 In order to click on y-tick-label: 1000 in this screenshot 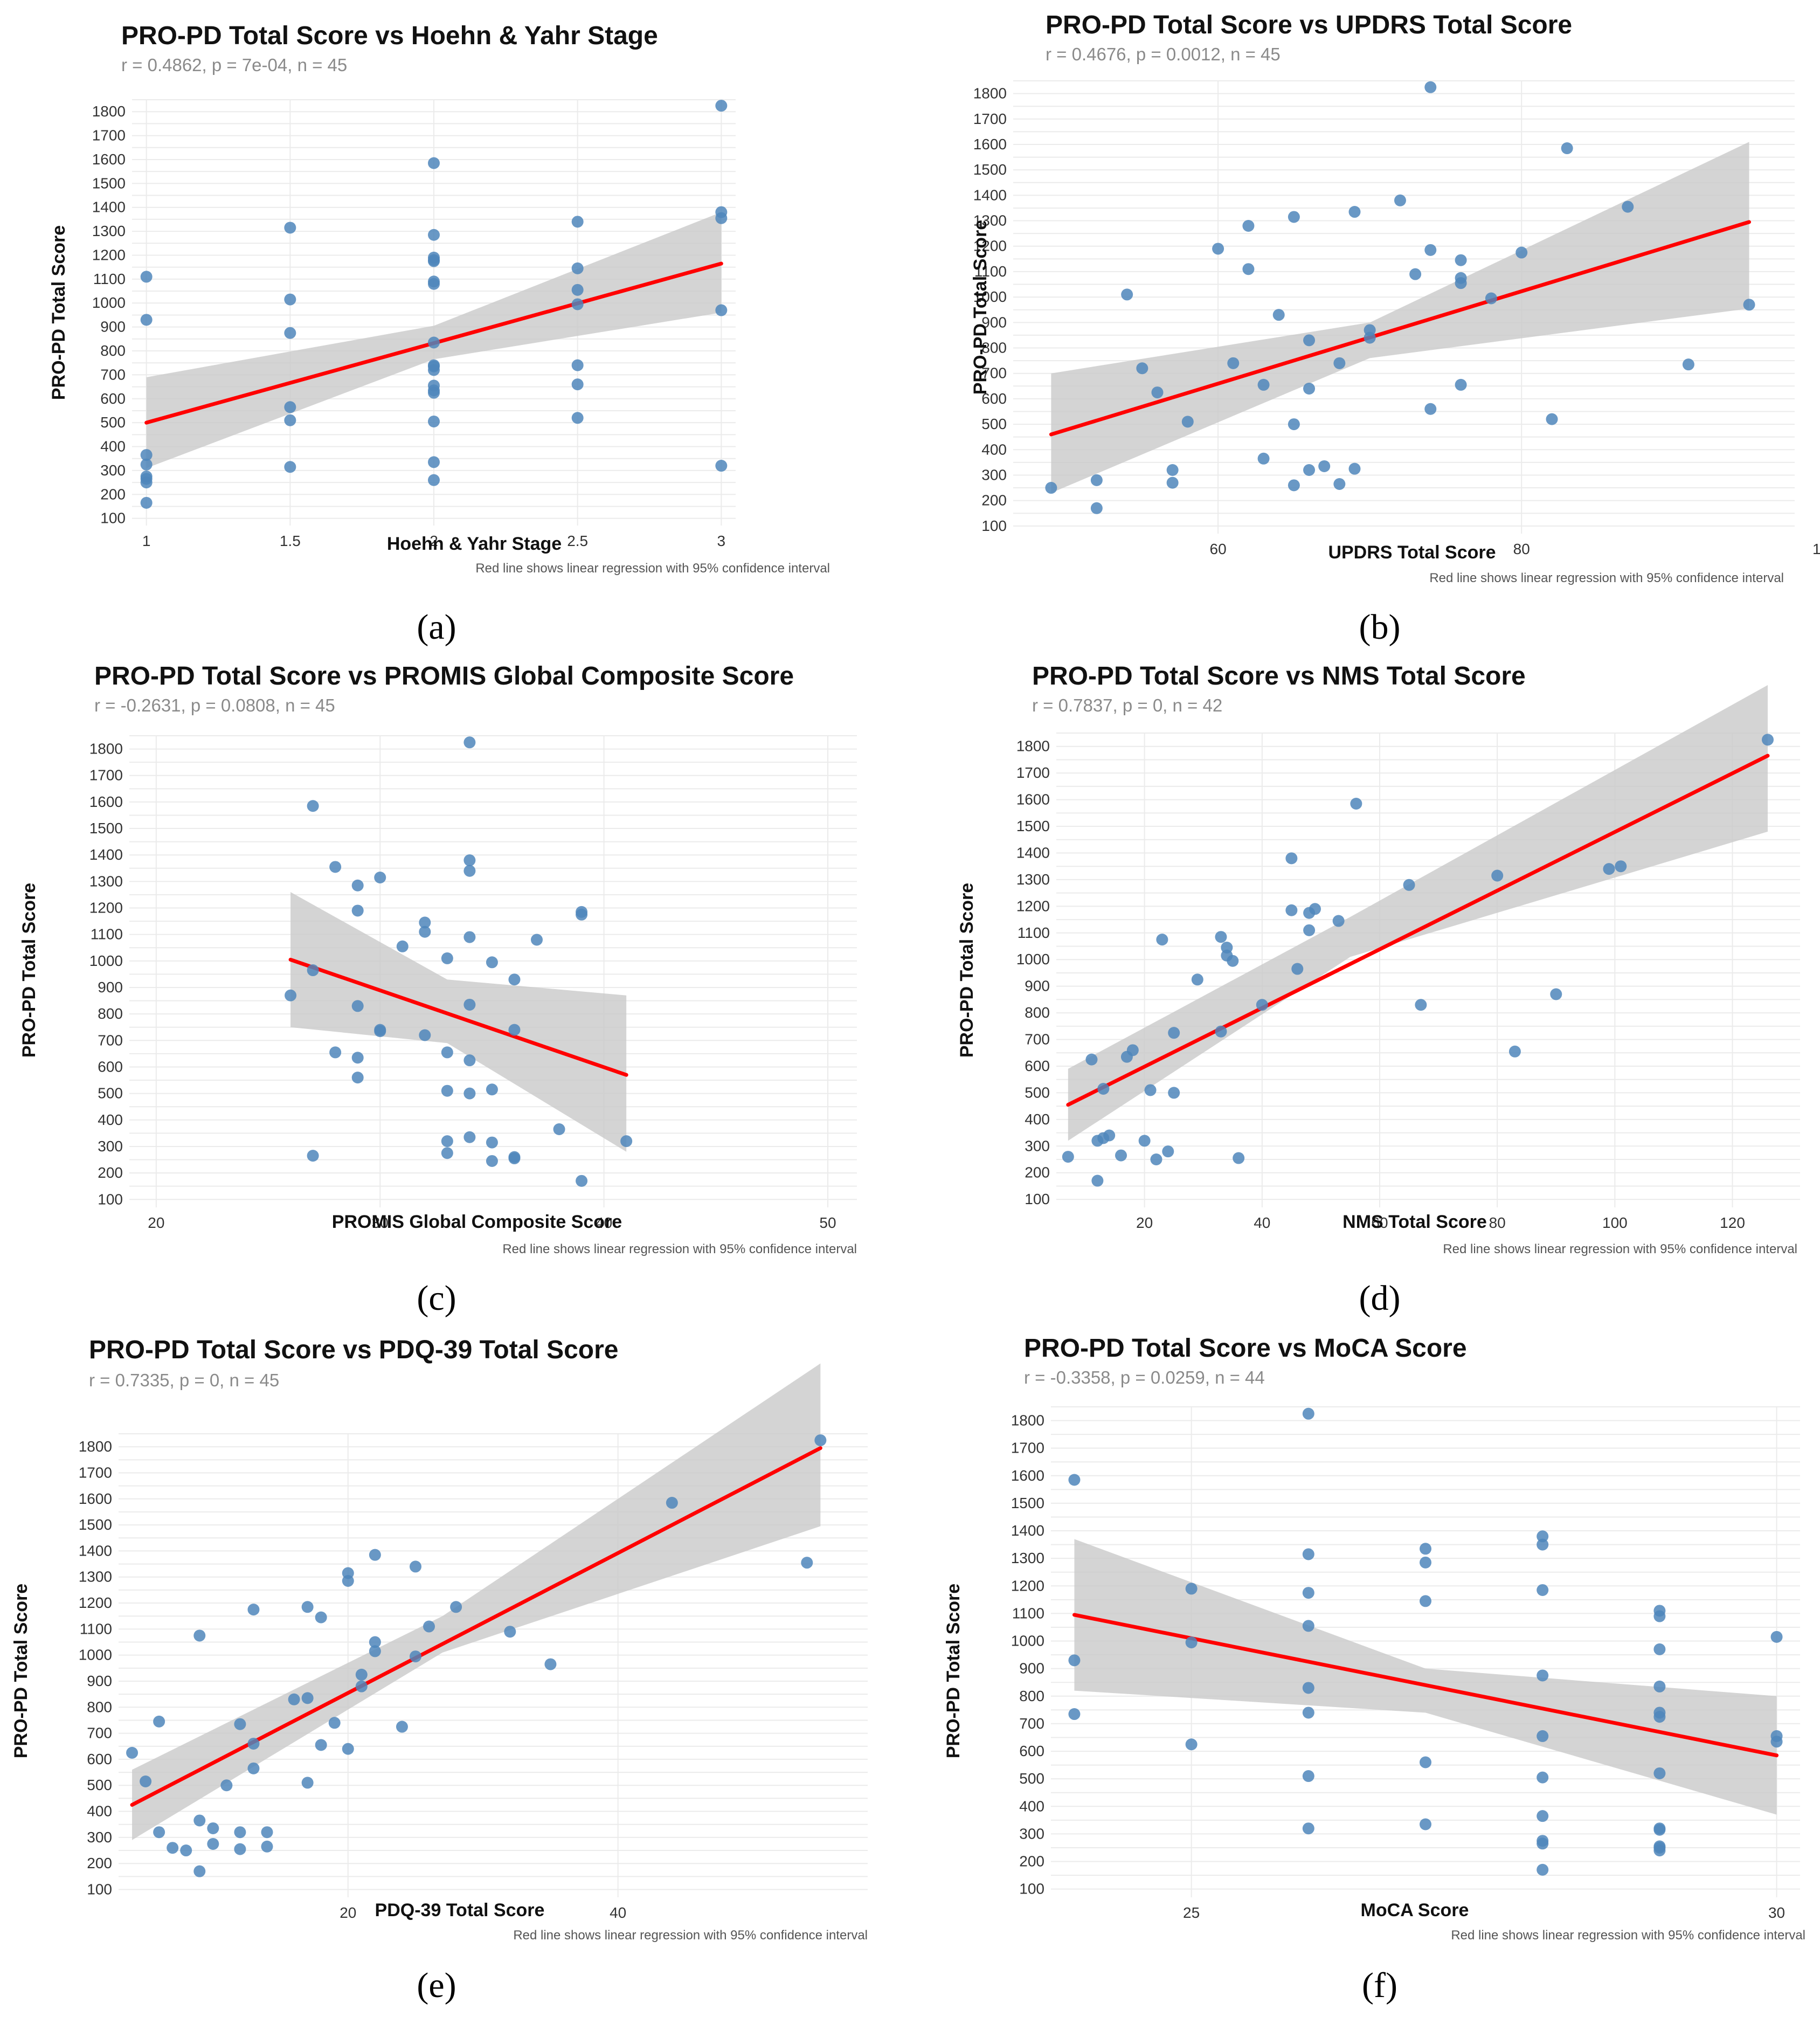, I will do `click(109, 302)`.